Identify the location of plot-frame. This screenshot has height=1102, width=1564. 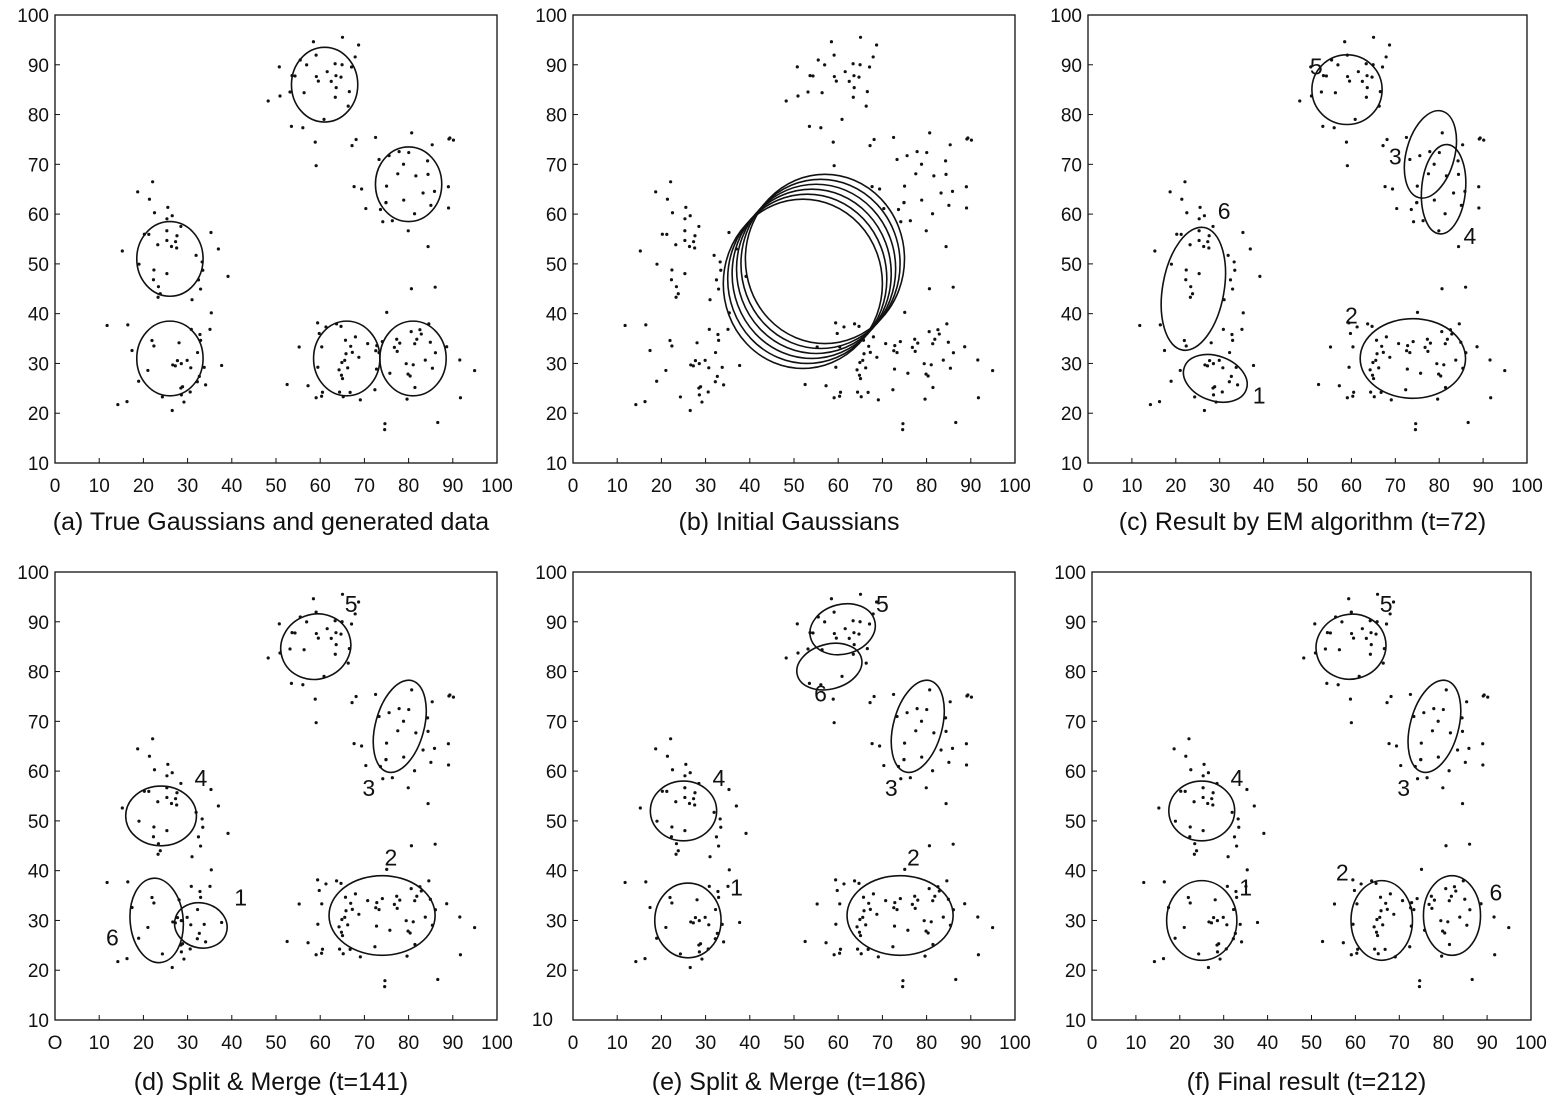
(276, 239).